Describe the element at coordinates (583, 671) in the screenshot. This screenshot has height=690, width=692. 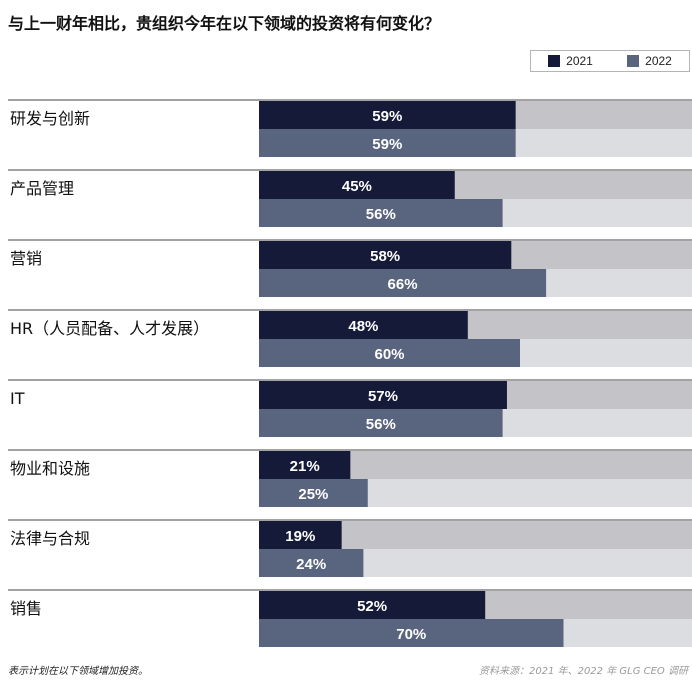
I see `source-note: 资料来源：2021 年、2022 年 GLG CEO 调研` at that location.